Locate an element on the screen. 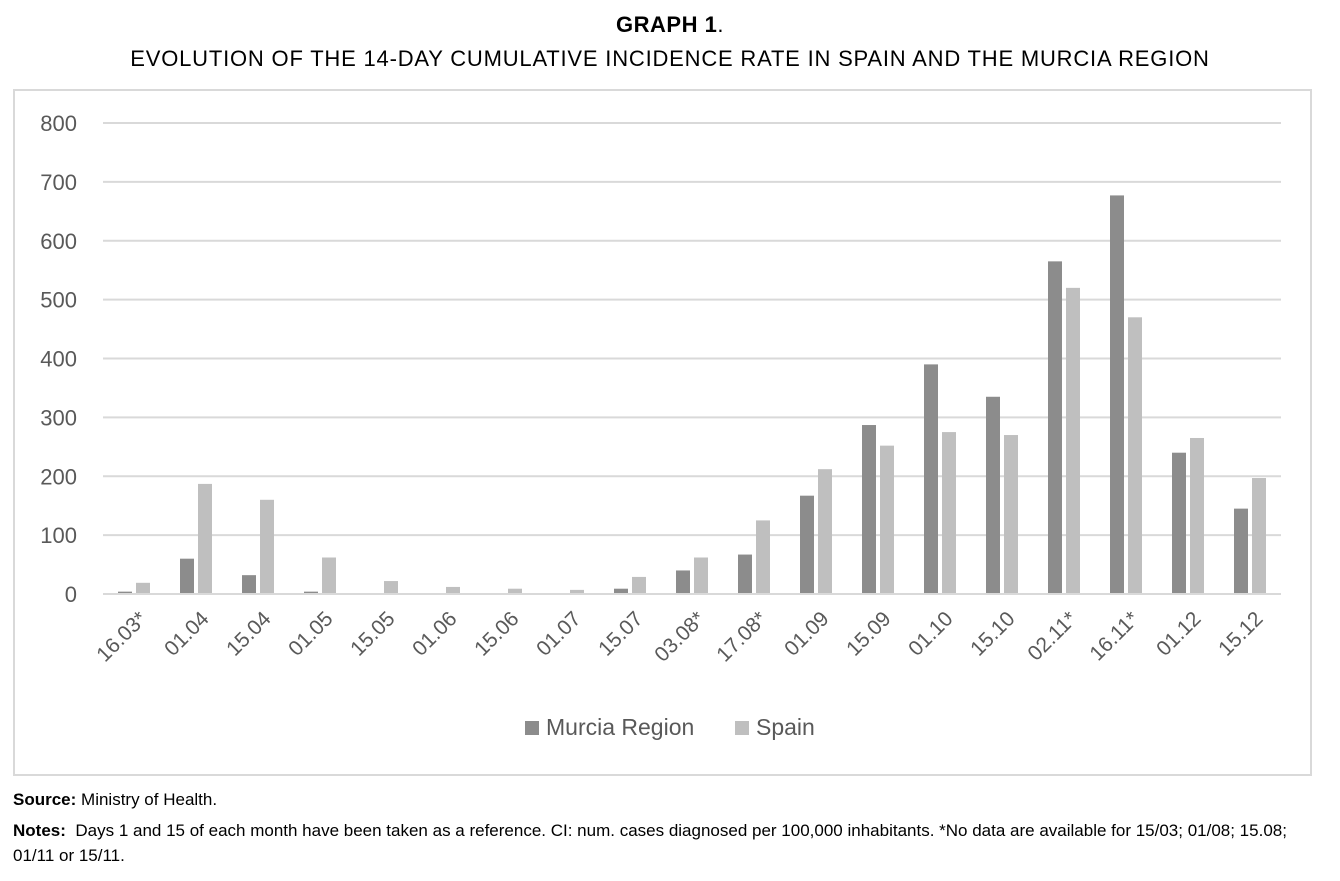 The image size is (1340, 881). x-tick-label: 03.08* is located at coordinates (679, 636).